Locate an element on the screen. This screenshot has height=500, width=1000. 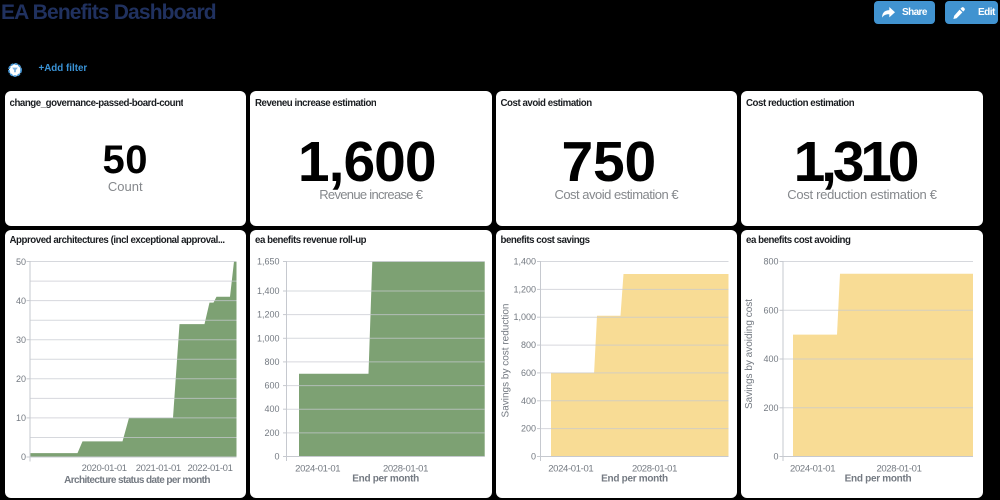
svg-text: 10 is located at coordinates (20, 418).